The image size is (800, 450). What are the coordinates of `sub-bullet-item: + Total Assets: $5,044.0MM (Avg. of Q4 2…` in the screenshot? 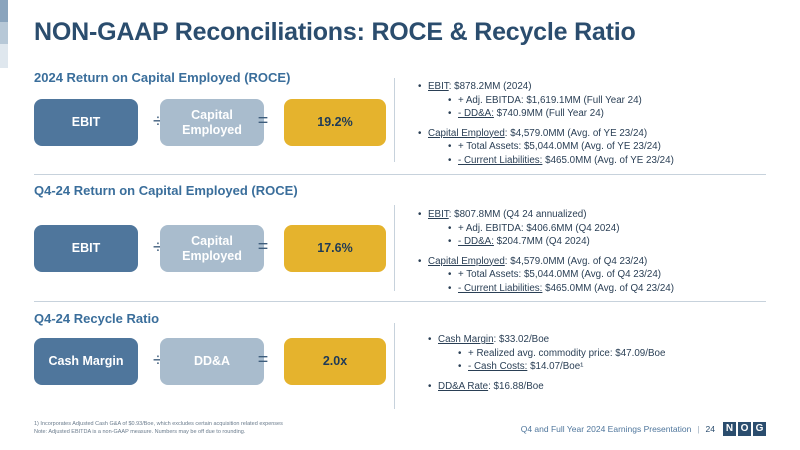 It's located at (546, 275).